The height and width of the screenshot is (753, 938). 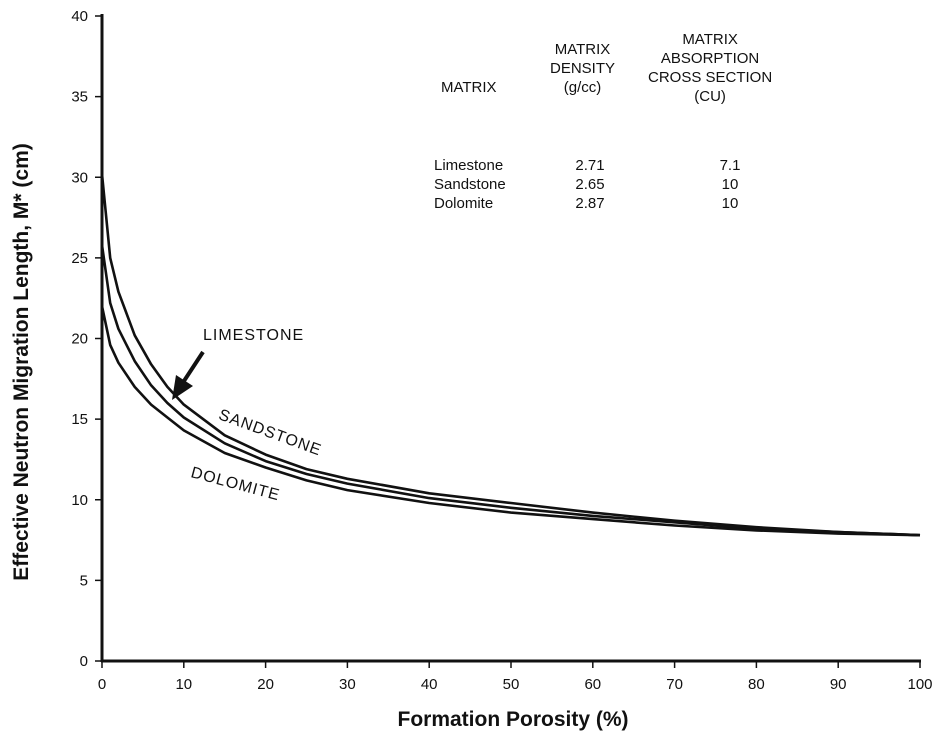 I want to click on table-matrix-column: Limestone Sandstone Dolomite, so click(x=470, y=184).